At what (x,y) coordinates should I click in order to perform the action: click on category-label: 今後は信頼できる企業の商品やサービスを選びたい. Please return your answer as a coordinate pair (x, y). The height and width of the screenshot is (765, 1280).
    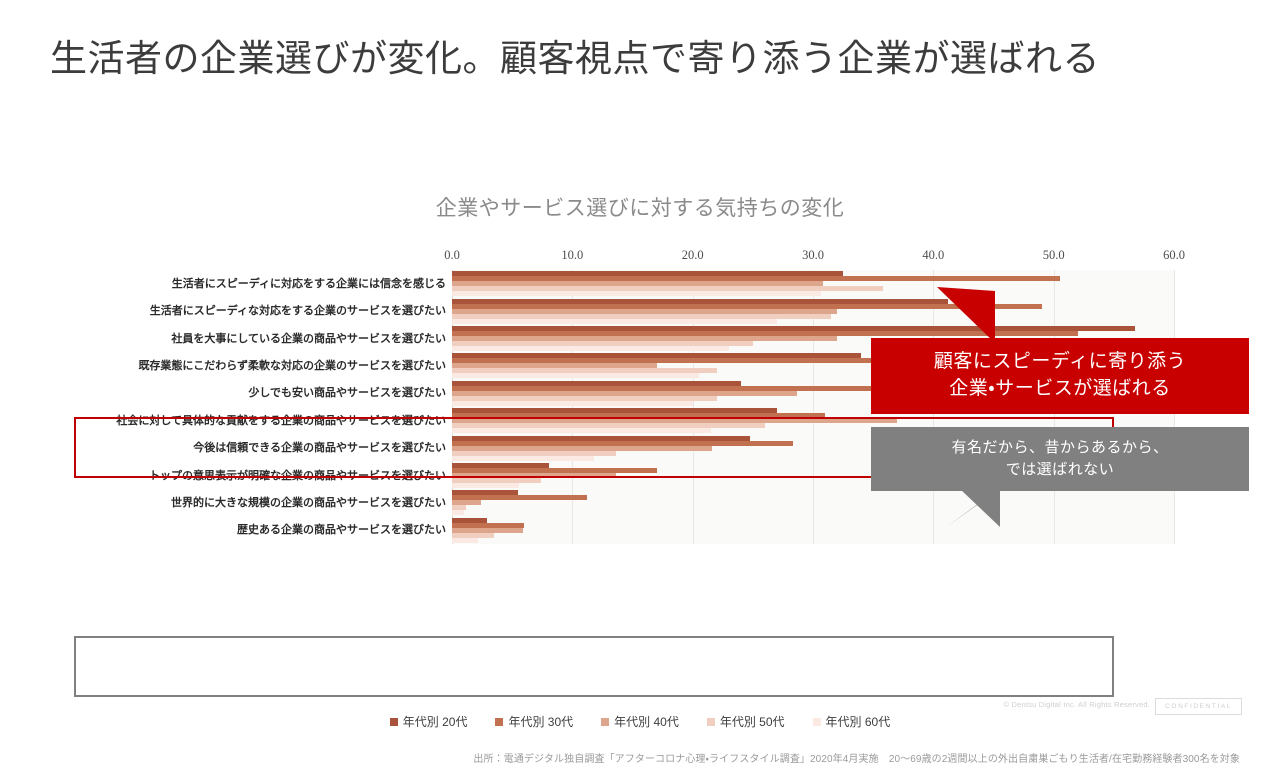
    Looking at the image, I should click on (319, 448).